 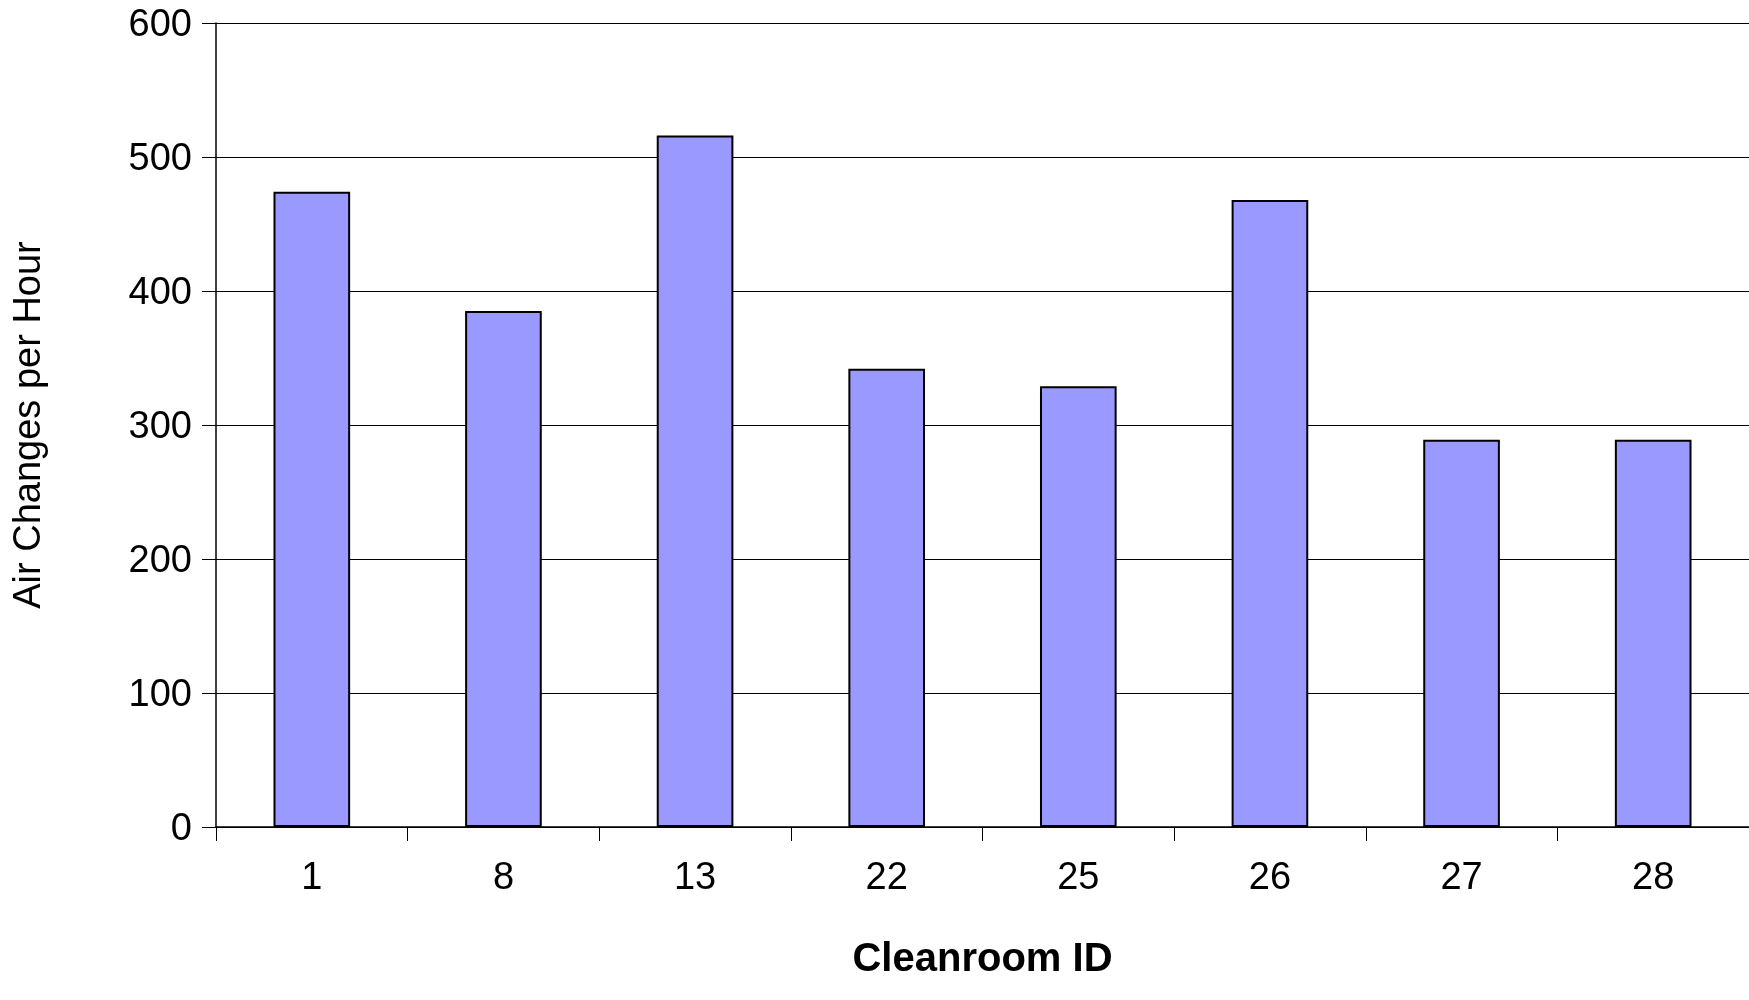 I want to click on y-tick-label: 500, so click(x=160, y=157).